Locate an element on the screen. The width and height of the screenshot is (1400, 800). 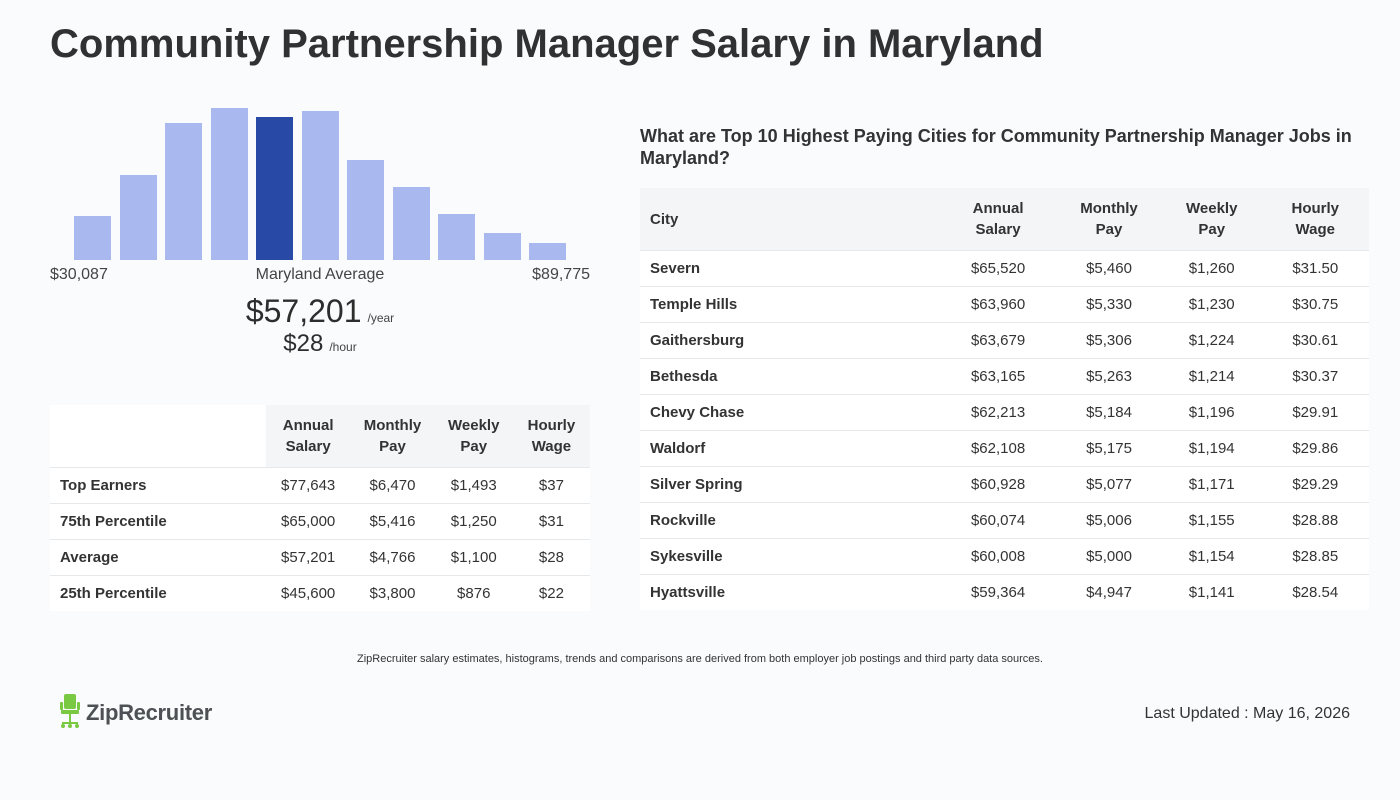
table-row: Silver Spring $60,928 $5,077 $1,171 $29.29 is located at coordinates (1004, 484).